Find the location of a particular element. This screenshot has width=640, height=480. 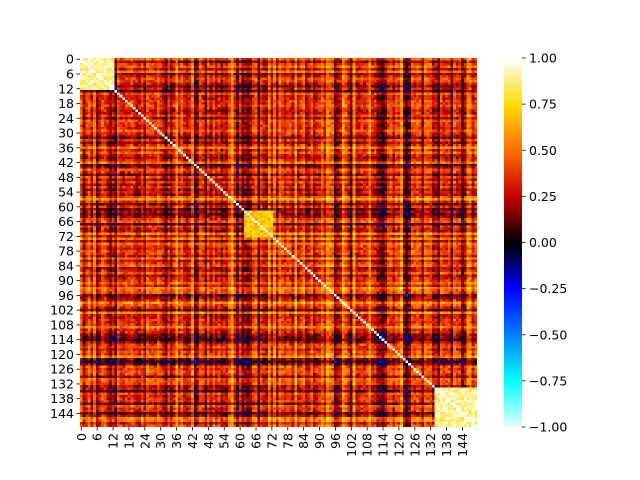

y-tick-label: 108 is located at coordinates (62, 324).